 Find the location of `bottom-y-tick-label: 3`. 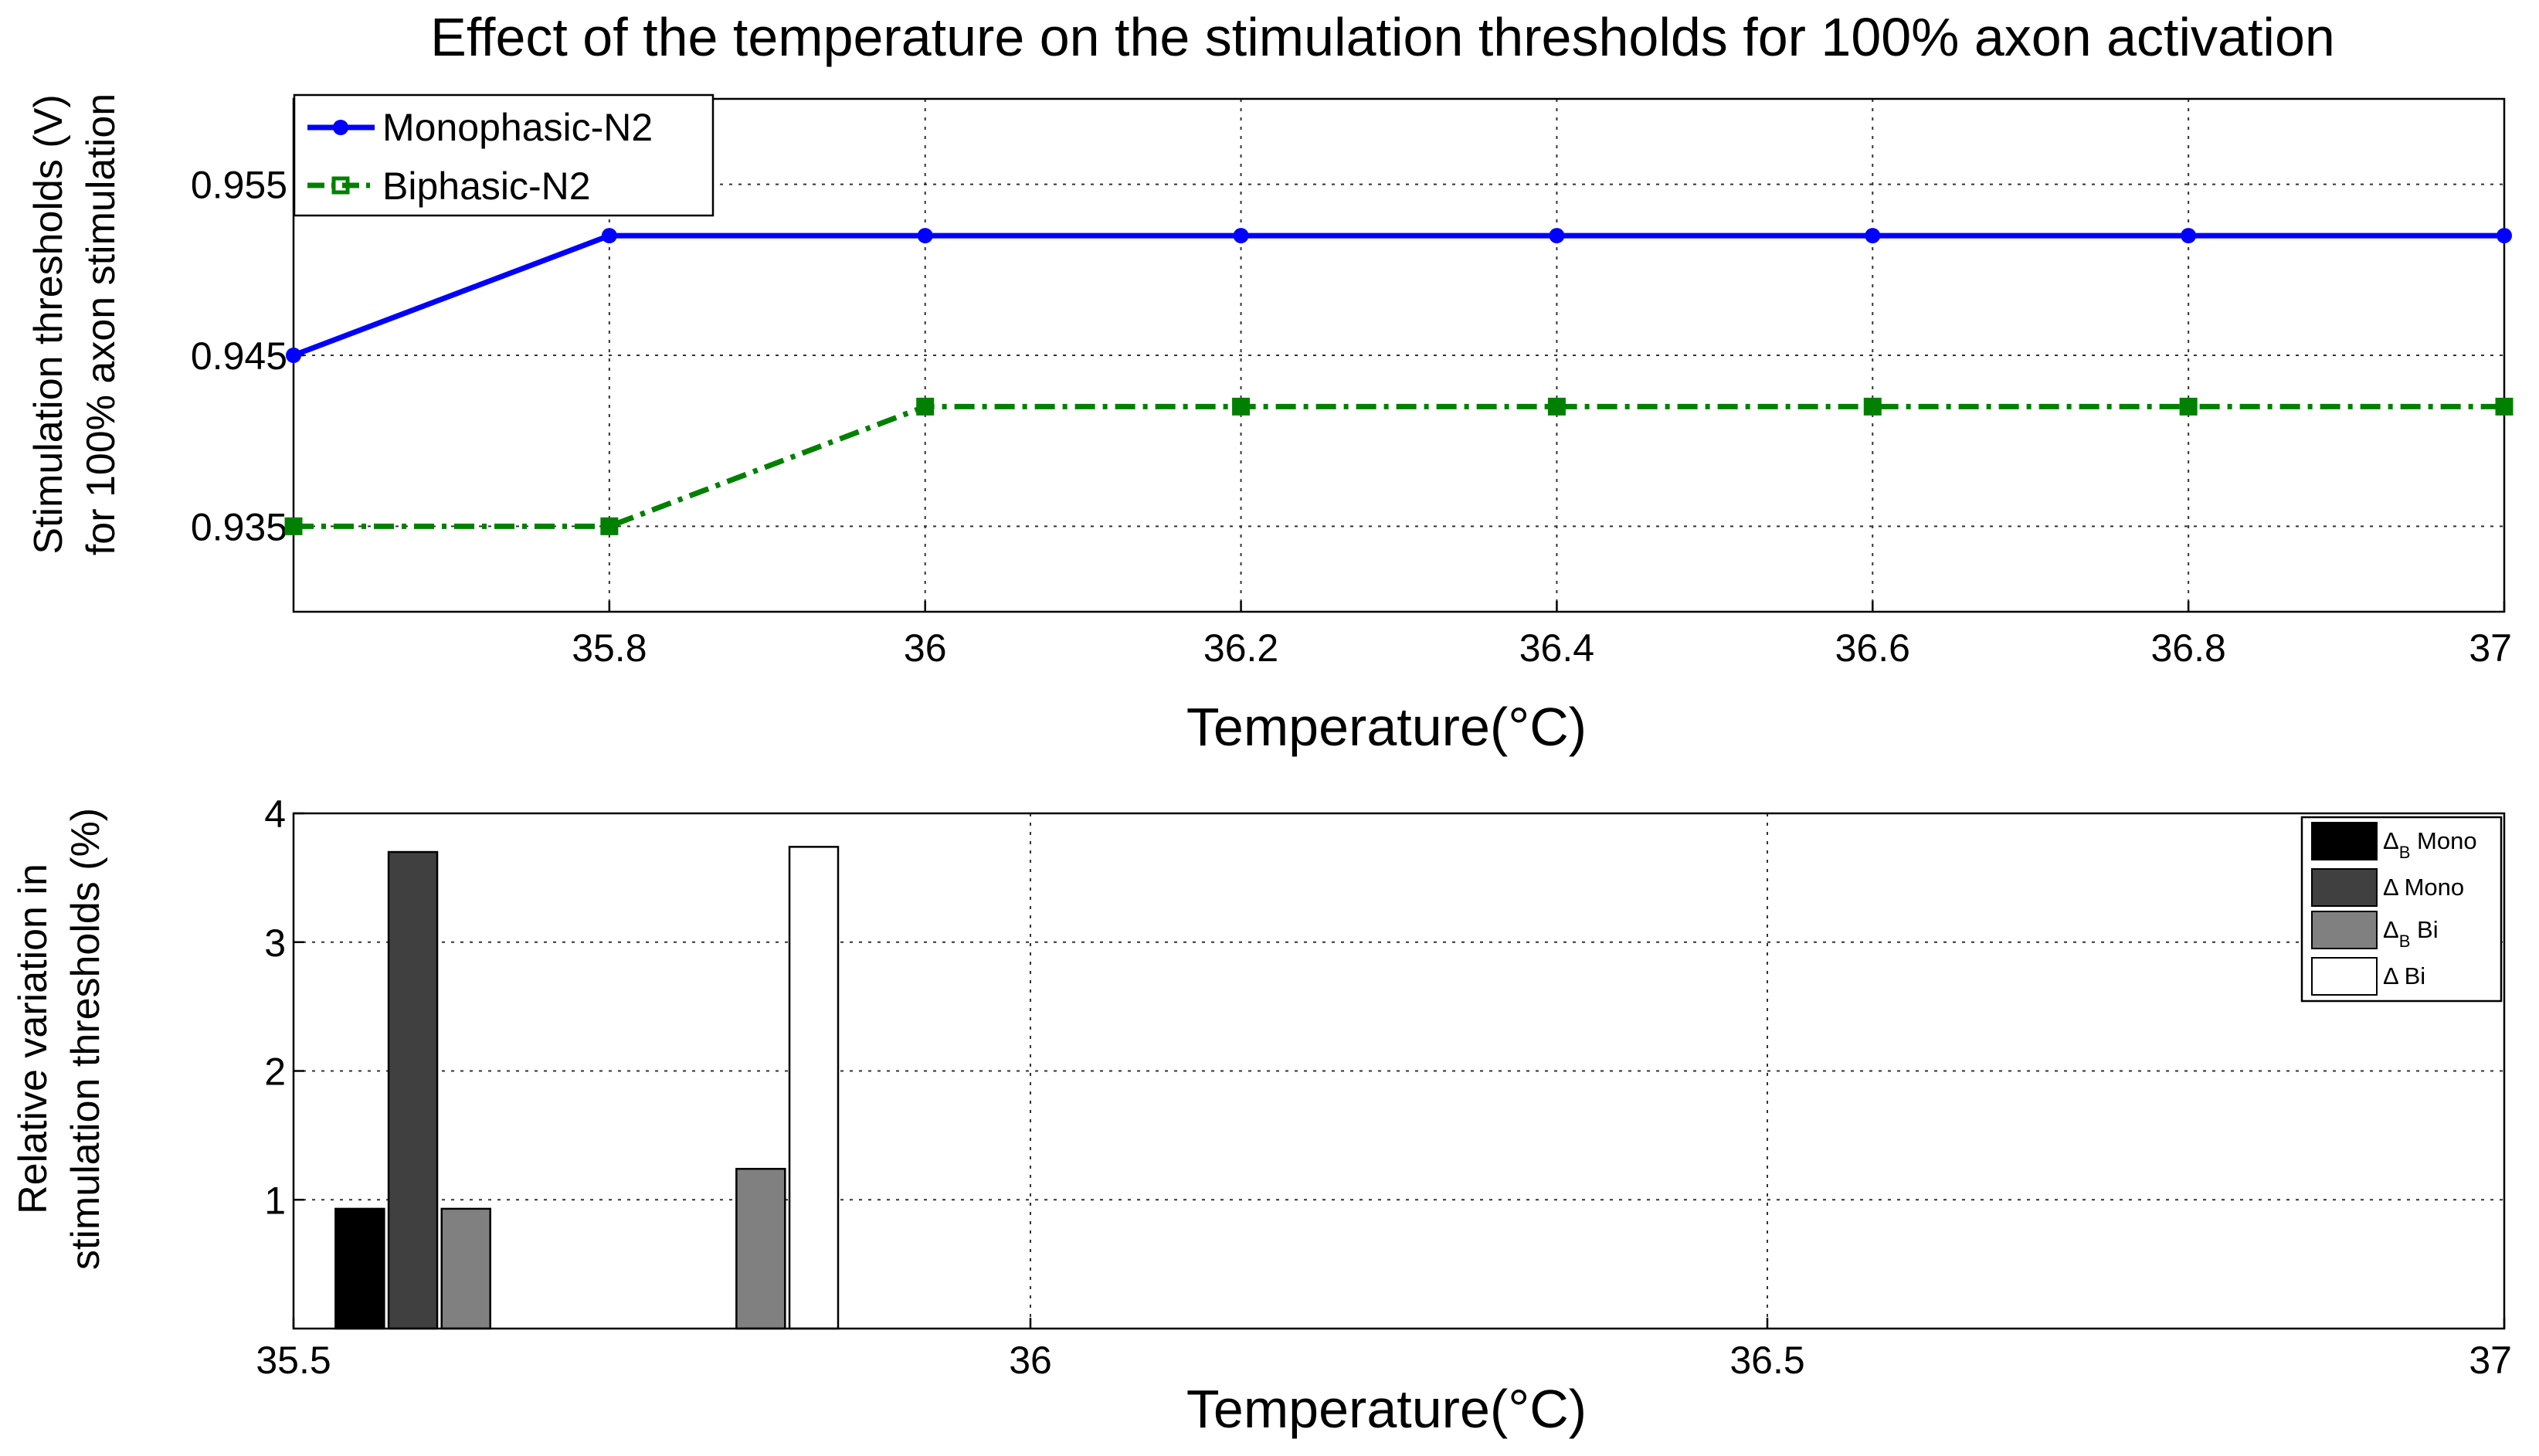

bottom-y-tick-label: 3 is located at coordinates (275, 943).